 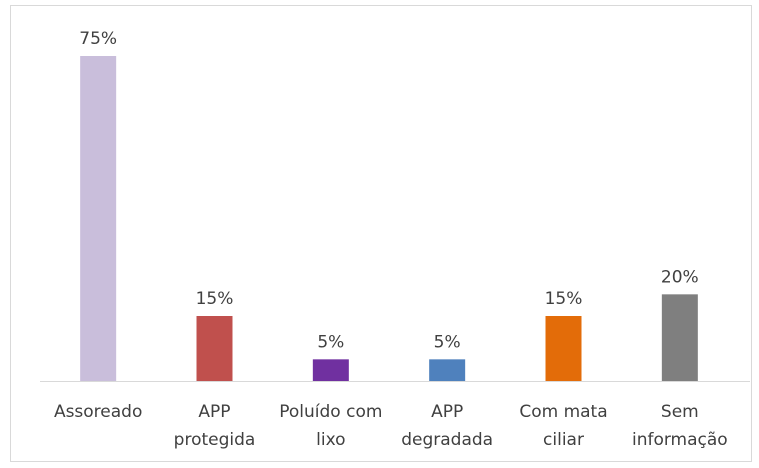 What do you see at coordinates (679, 426) in the screenshot?
I see `x-tick-label: Sem informação` at bounding box center [679, 426].